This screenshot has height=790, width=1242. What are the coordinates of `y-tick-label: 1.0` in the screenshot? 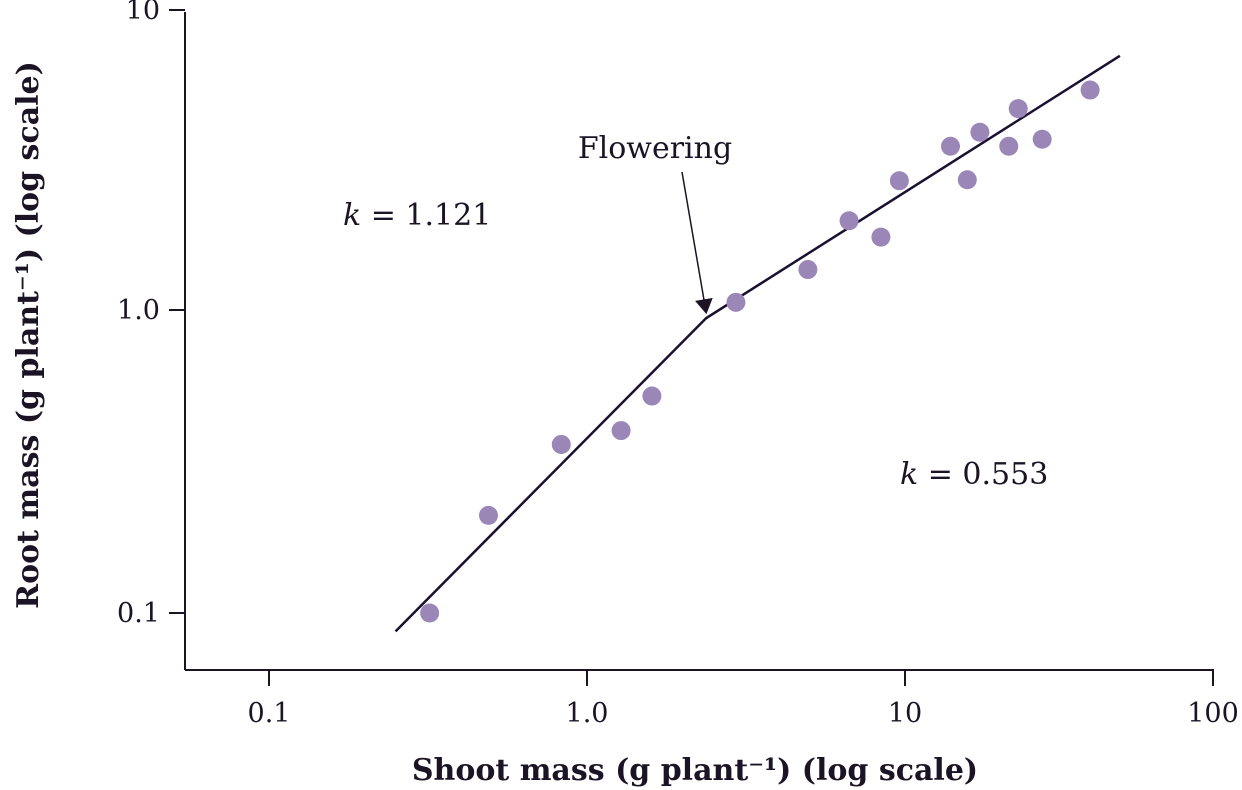 It's located at (138, 310).